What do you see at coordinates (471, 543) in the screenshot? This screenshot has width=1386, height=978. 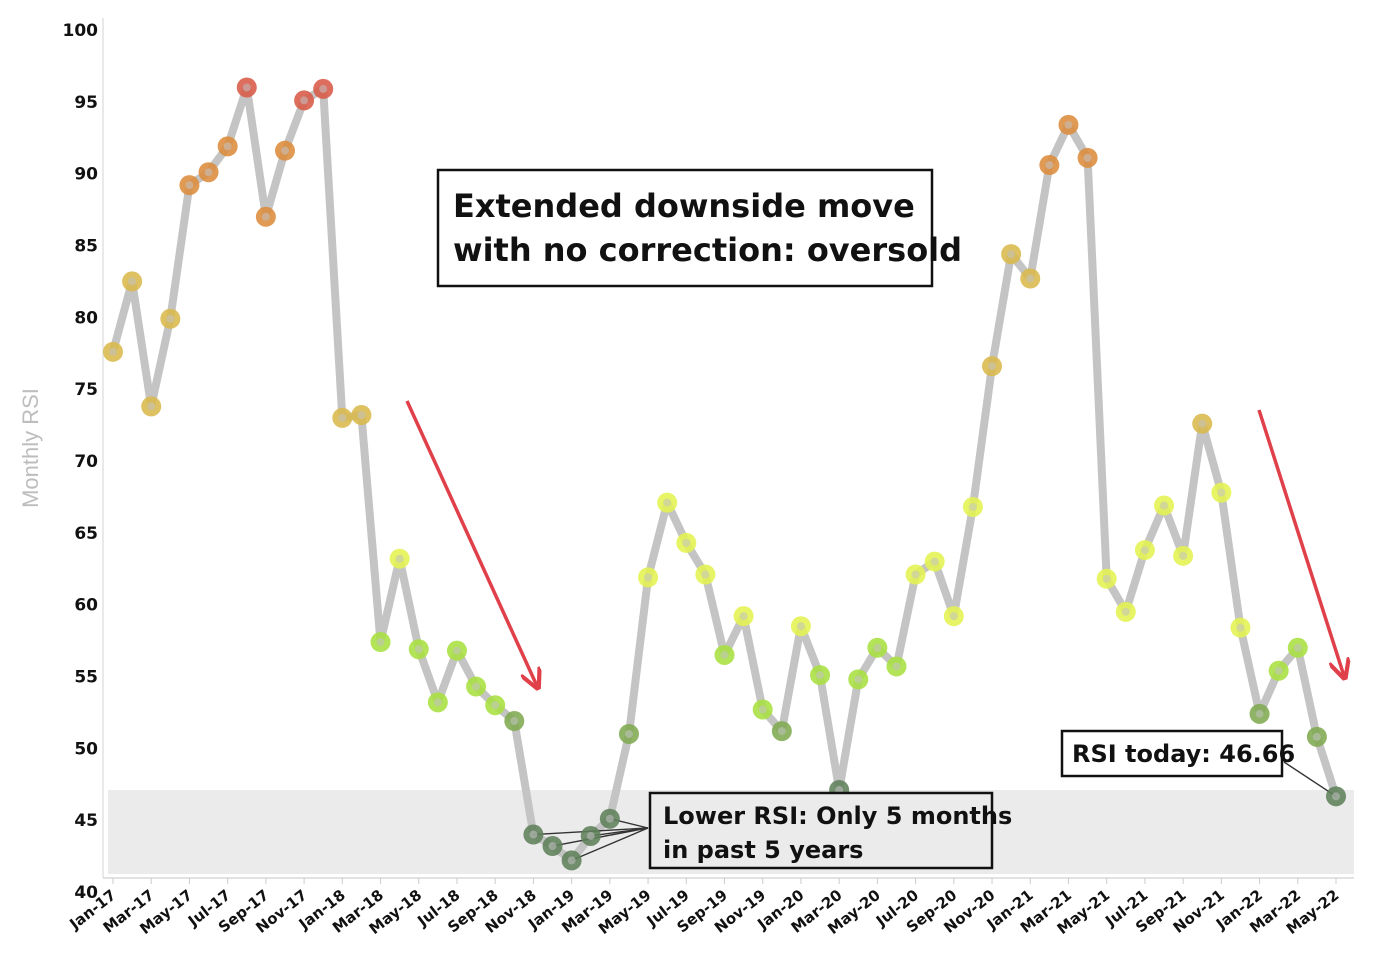 I see `downtrend-arrow-2018` at bounding box center [471, 543].